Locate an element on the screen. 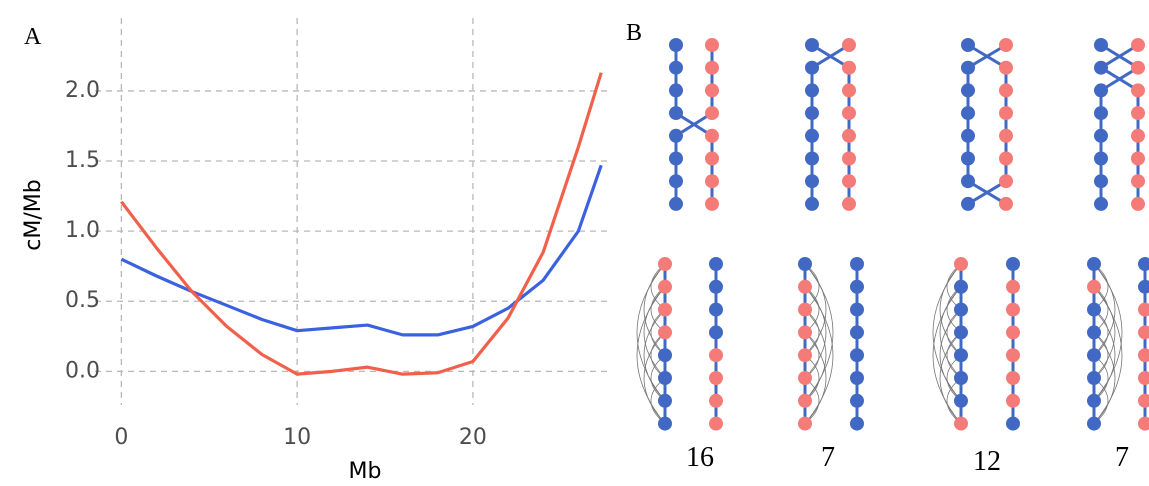  y-tick-label: 2.0 is located at coordinates (82, 90).